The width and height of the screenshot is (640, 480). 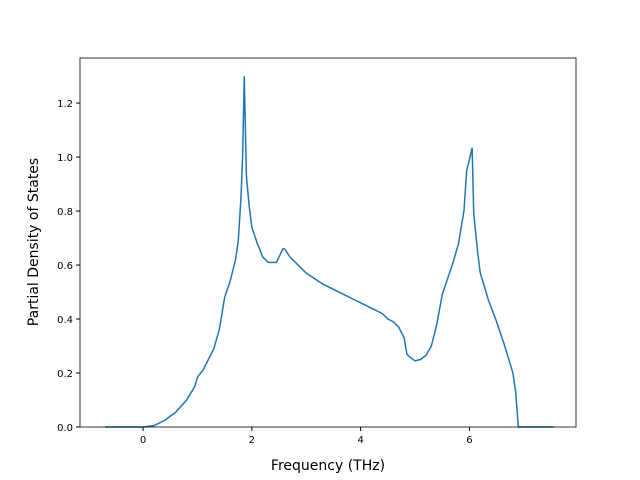 I want to click on y-axis-label: Partial Density of States, so click(x=34, y=242).